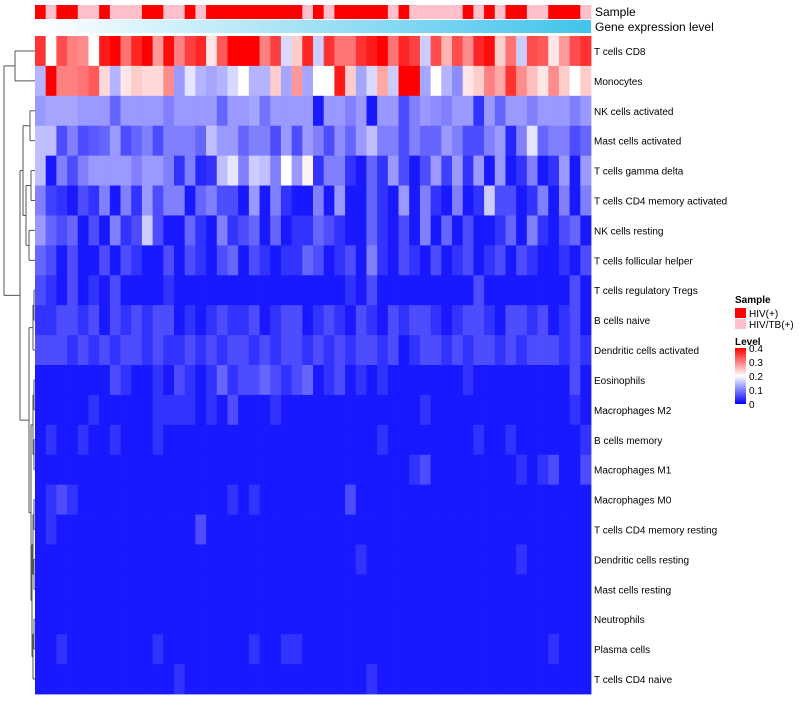 Image resolution: width=800 pixels, height=705 pixels. What do you see at coordinates (313, 26) in the screenshot?
I see `gene-expression-track` at bounding box center [313, 26].